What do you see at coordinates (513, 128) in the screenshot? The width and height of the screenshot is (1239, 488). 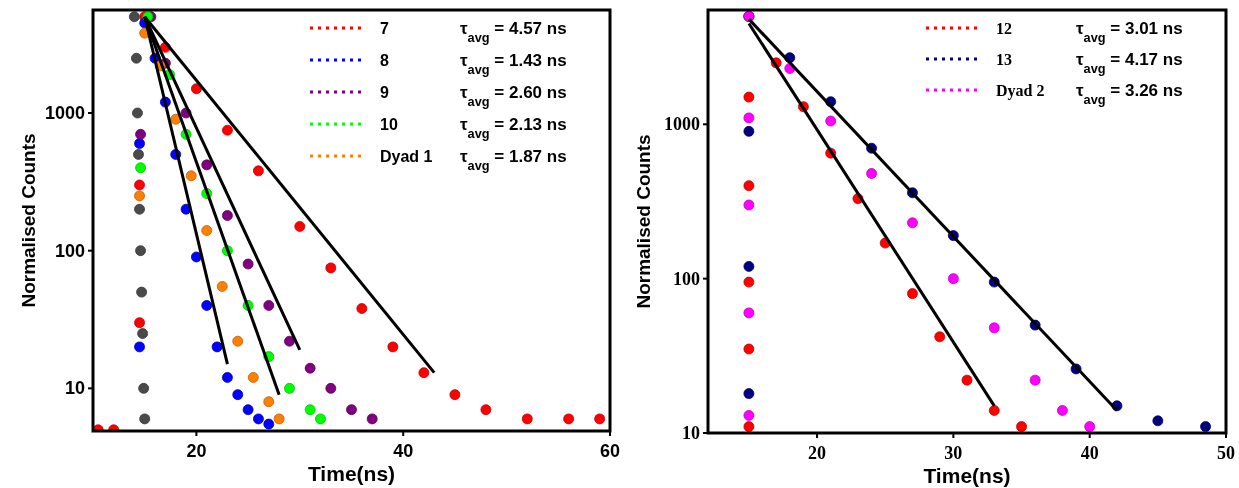 I see `annotation: τ$_{avg}$ = 2.13 ns` at bounding box center [513, 128].